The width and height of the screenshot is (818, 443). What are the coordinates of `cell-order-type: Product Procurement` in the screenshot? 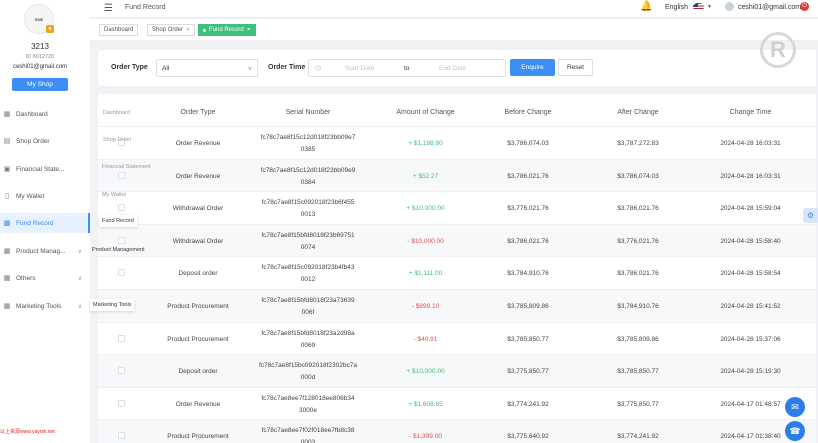 It's located at (198, 437).